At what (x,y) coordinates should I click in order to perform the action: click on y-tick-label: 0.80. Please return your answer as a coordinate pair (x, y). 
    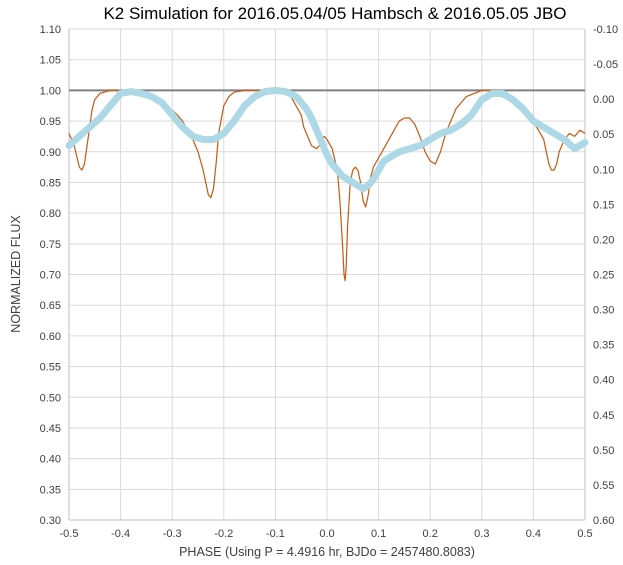
    Looking at the image, I should click on (50, 214).